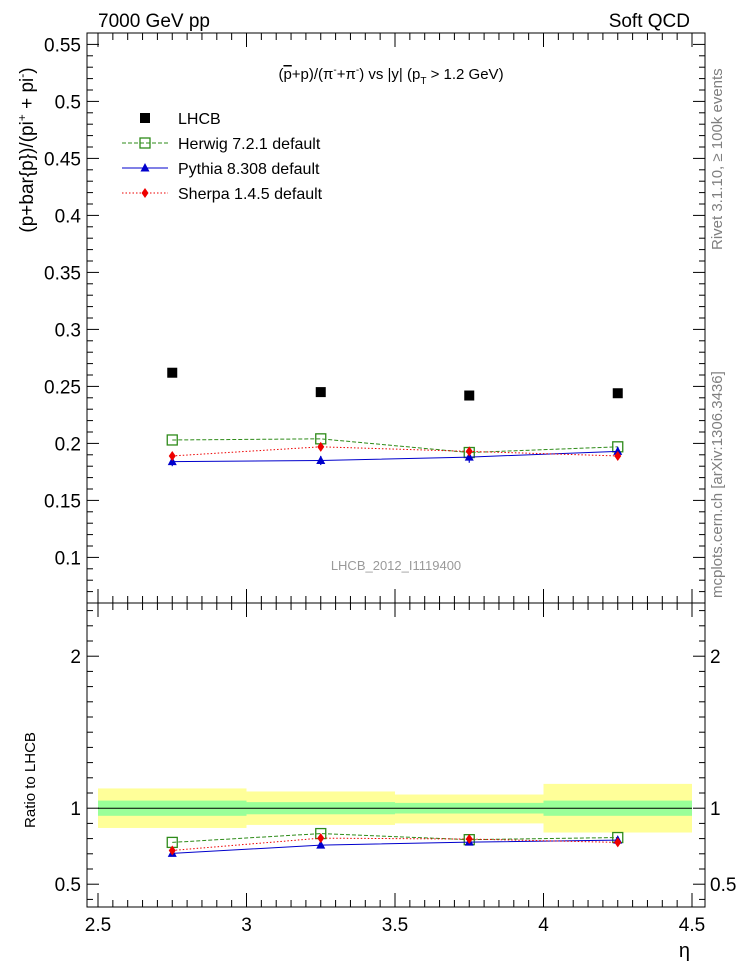  I want to click on main-plot-title: (p+p)/(π-+π-) vs |y| (pT > 1.2 GeV), so click(390, 76).